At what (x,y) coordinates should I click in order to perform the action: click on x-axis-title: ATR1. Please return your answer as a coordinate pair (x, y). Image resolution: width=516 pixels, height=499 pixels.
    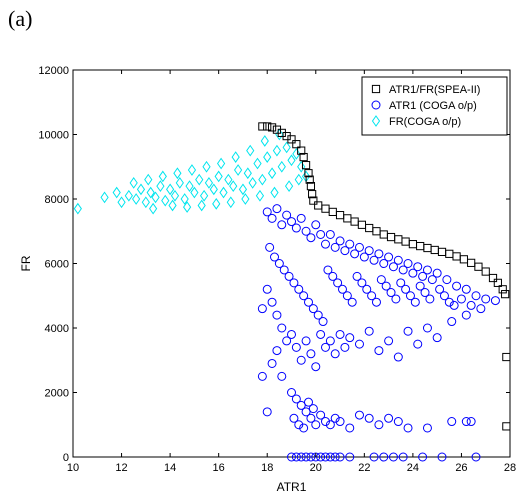
    Looking at the image, I should click on (292, 487).